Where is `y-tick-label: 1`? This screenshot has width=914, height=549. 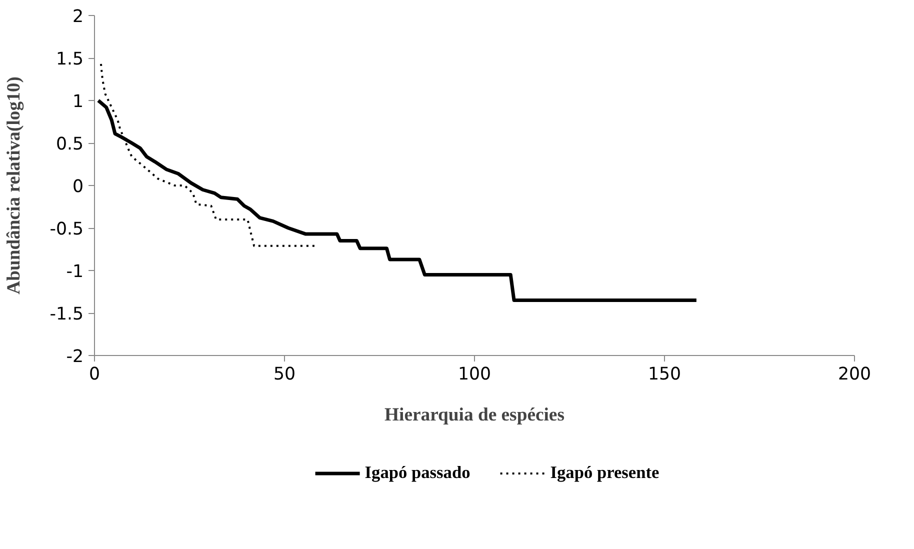 y-tick-label: 1 is located at coordinates (78, 102).